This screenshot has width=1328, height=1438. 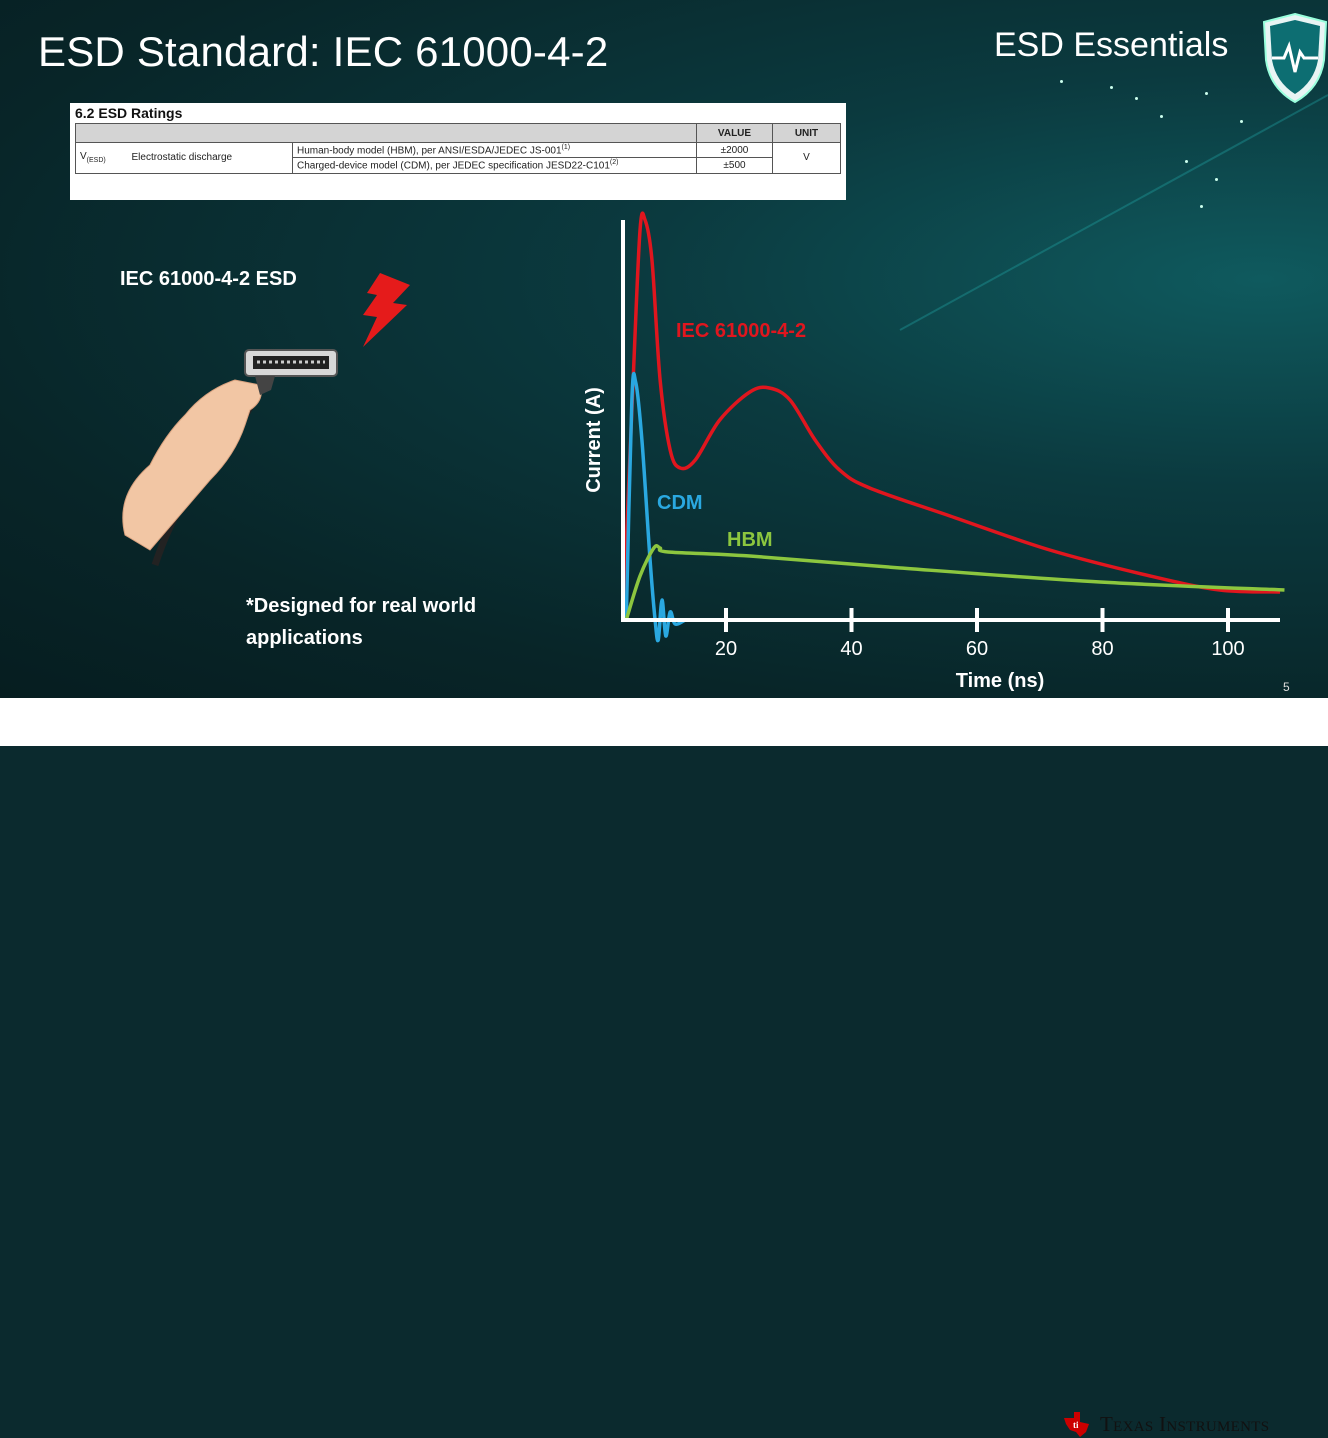 I want to click on table-header-blank, so click(x=386, y=133).